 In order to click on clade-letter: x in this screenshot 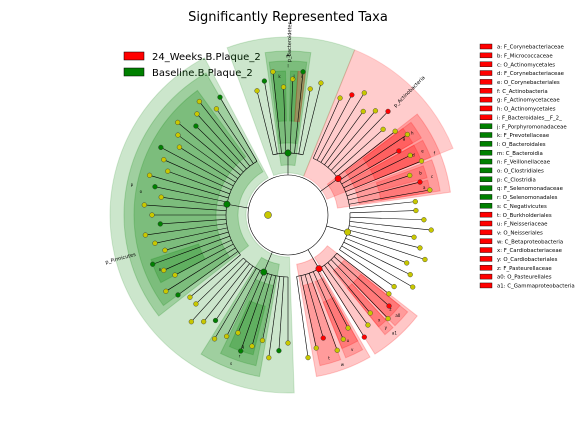, I will do `click(379, 319)`.